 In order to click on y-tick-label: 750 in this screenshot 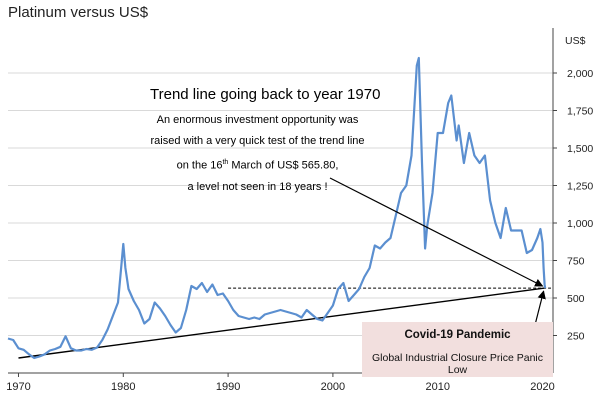, I will do `click(576, 262)`.